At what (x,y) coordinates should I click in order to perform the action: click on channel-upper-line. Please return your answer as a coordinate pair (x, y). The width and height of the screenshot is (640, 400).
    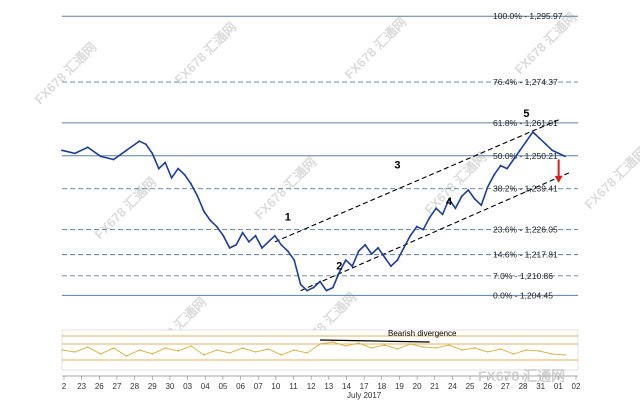
    Looking at the image, I should click on (416, 181).